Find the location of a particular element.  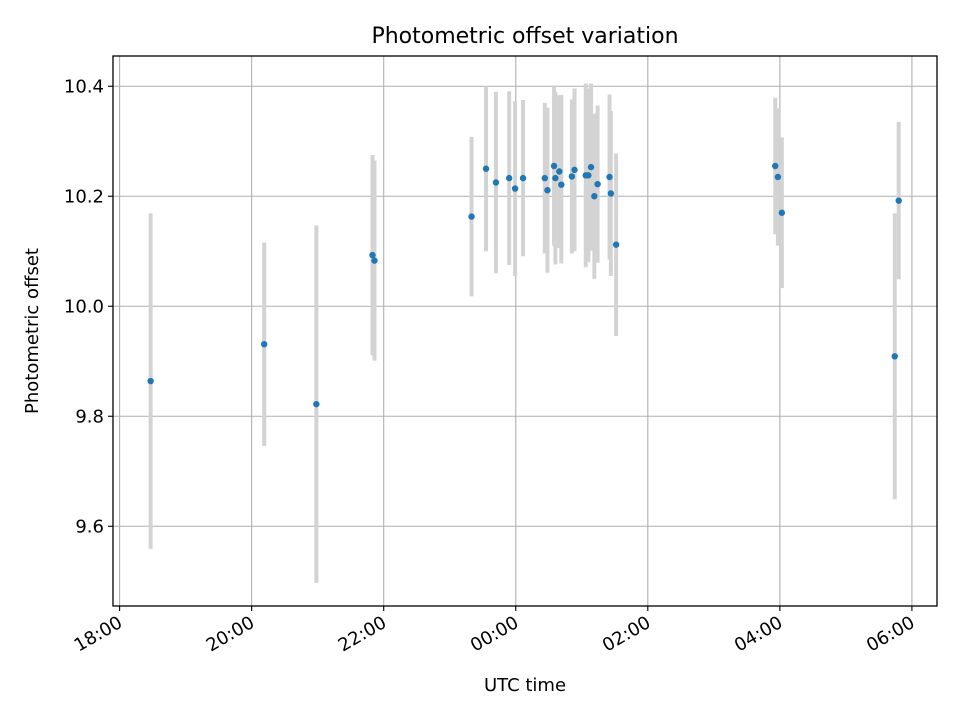

x-axis-label: UTC time is located at coordinates (525, 685).